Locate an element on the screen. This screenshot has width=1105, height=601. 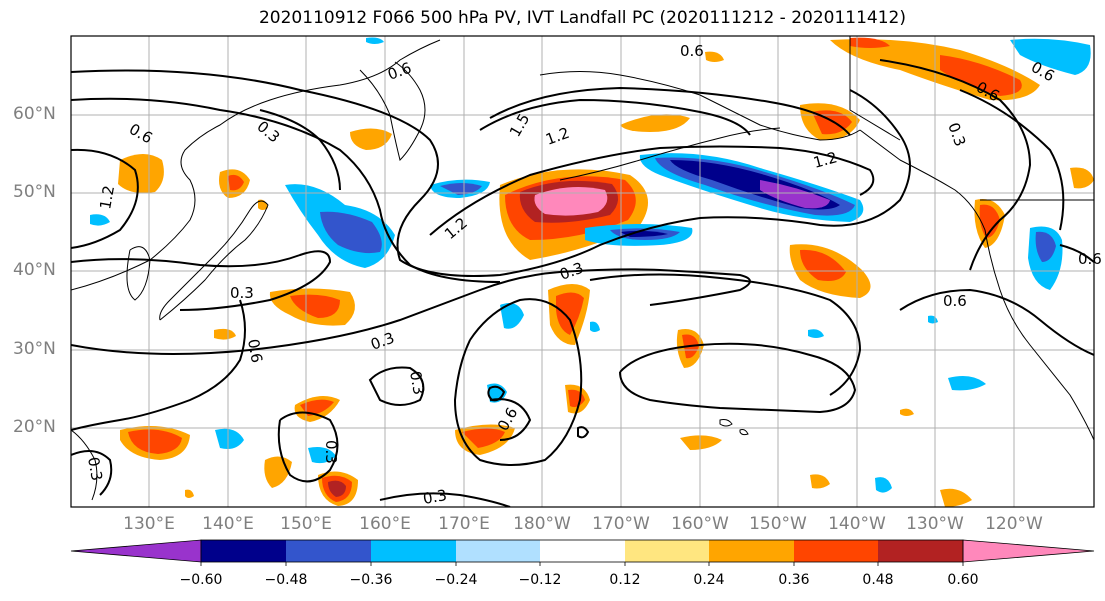
lon-label-140e: 140°E is located at coordinates (228, 524).